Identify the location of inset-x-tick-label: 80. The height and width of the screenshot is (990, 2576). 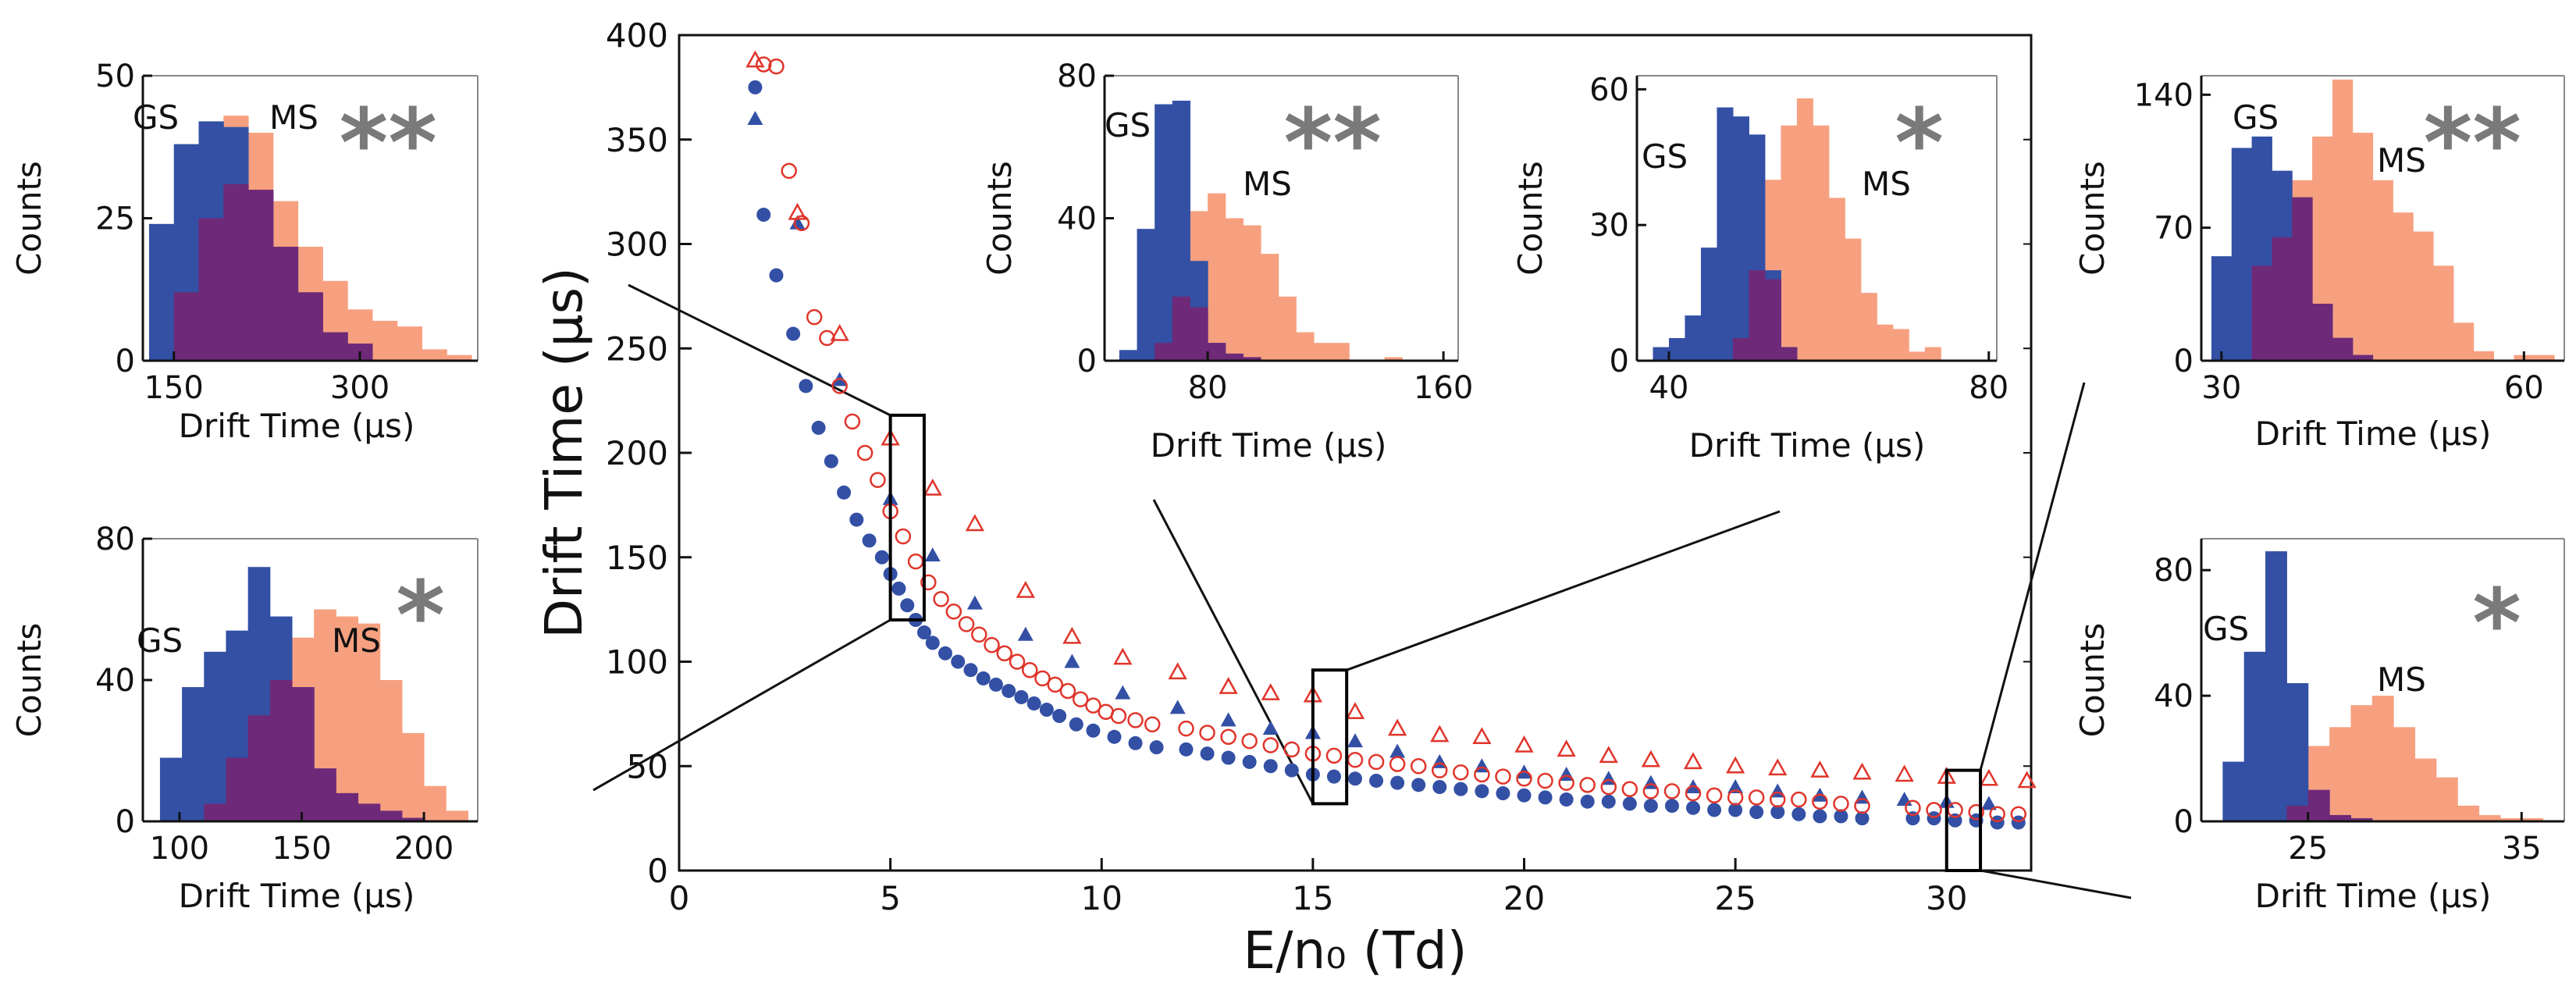
(1208, 388).